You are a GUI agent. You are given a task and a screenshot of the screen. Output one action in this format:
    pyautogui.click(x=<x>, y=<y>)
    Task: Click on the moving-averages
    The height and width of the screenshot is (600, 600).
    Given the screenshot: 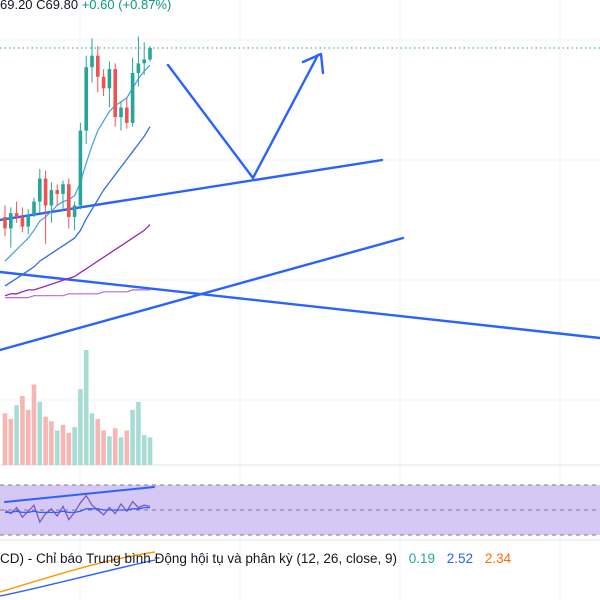 What is the action you would take?
    pyautogui.click(x=77, y=181)
    